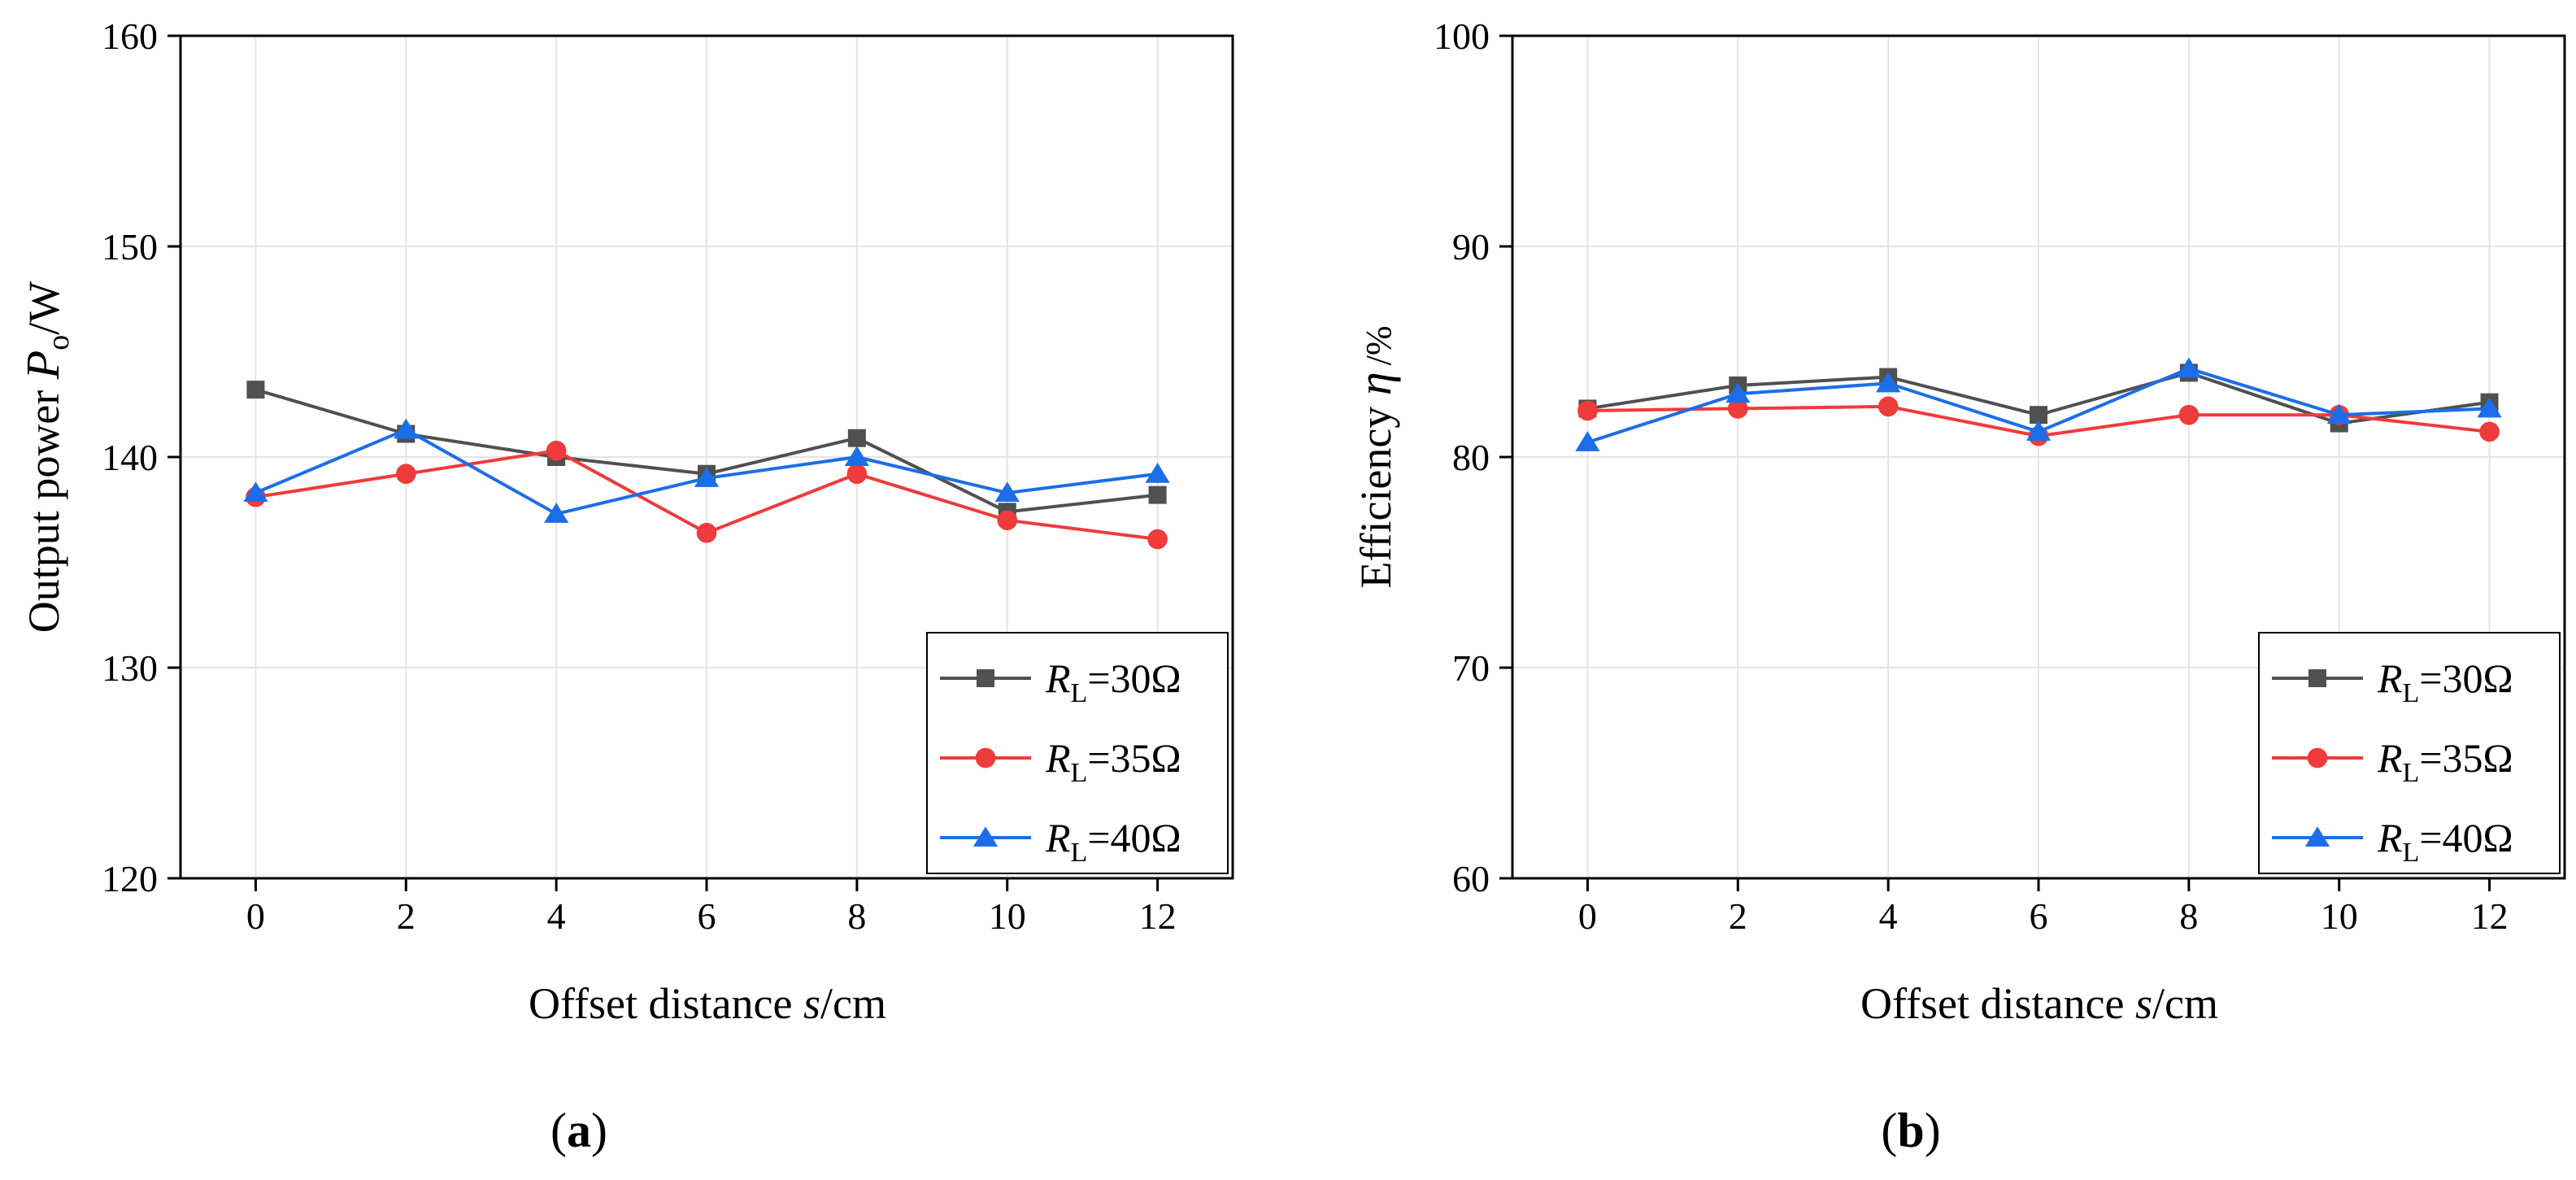 The height and width of the screenshot is (1180, 2576). I want to click on panel-label: (b), so click(1911, 1131).